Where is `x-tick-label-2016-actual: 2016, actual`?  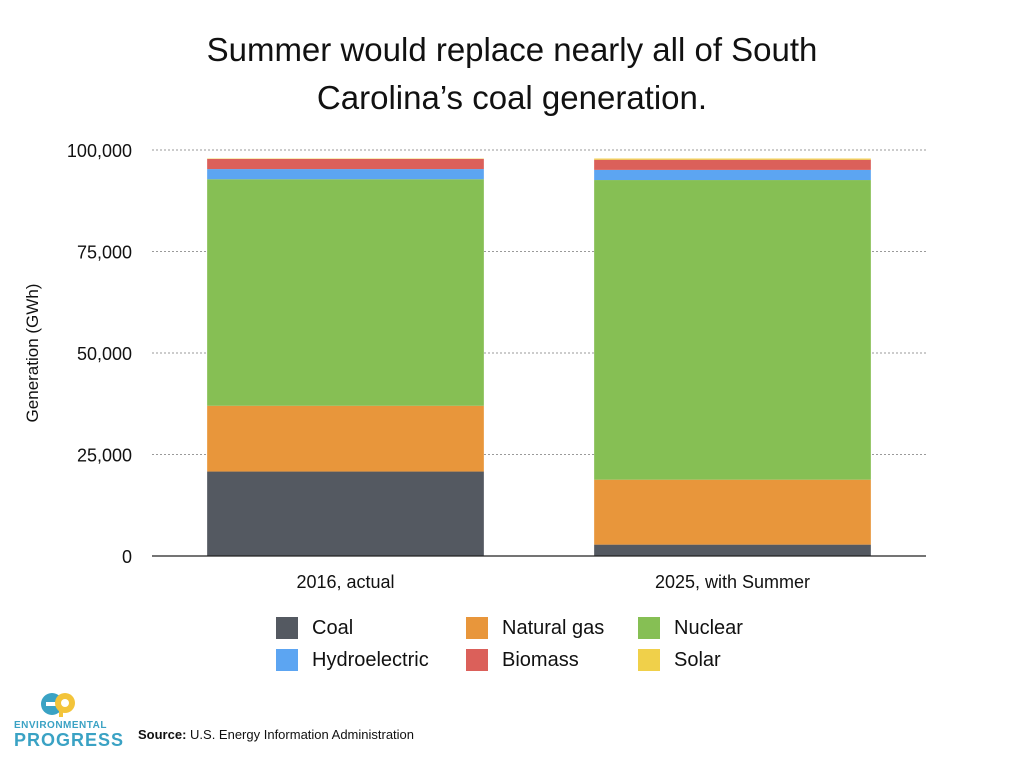 x-tick-label-2016-actual: 2016, actual is located at coordinates (345, 582).